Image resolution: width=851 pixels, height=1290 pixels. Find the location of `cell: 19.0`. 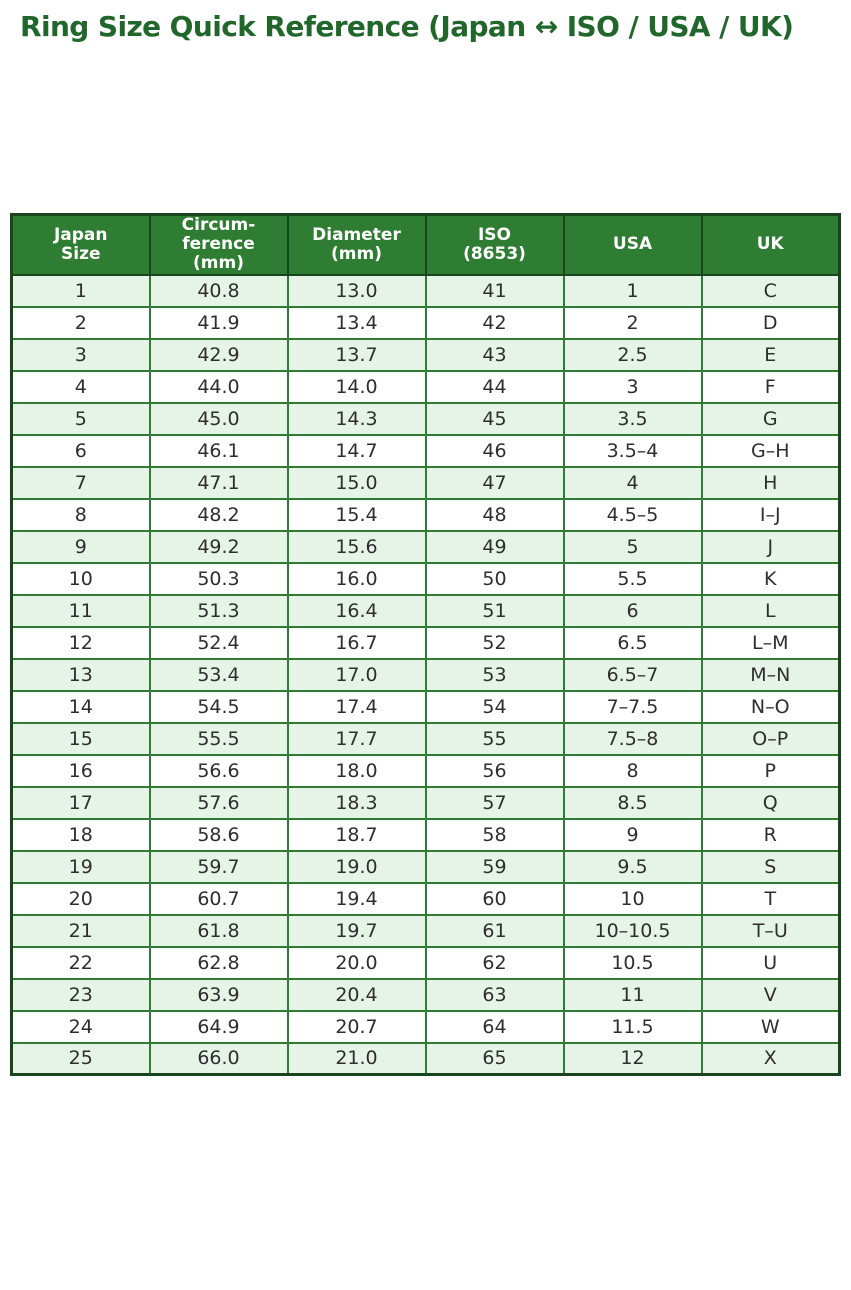

cell: 19.0 is located at coordinates (356, 866).